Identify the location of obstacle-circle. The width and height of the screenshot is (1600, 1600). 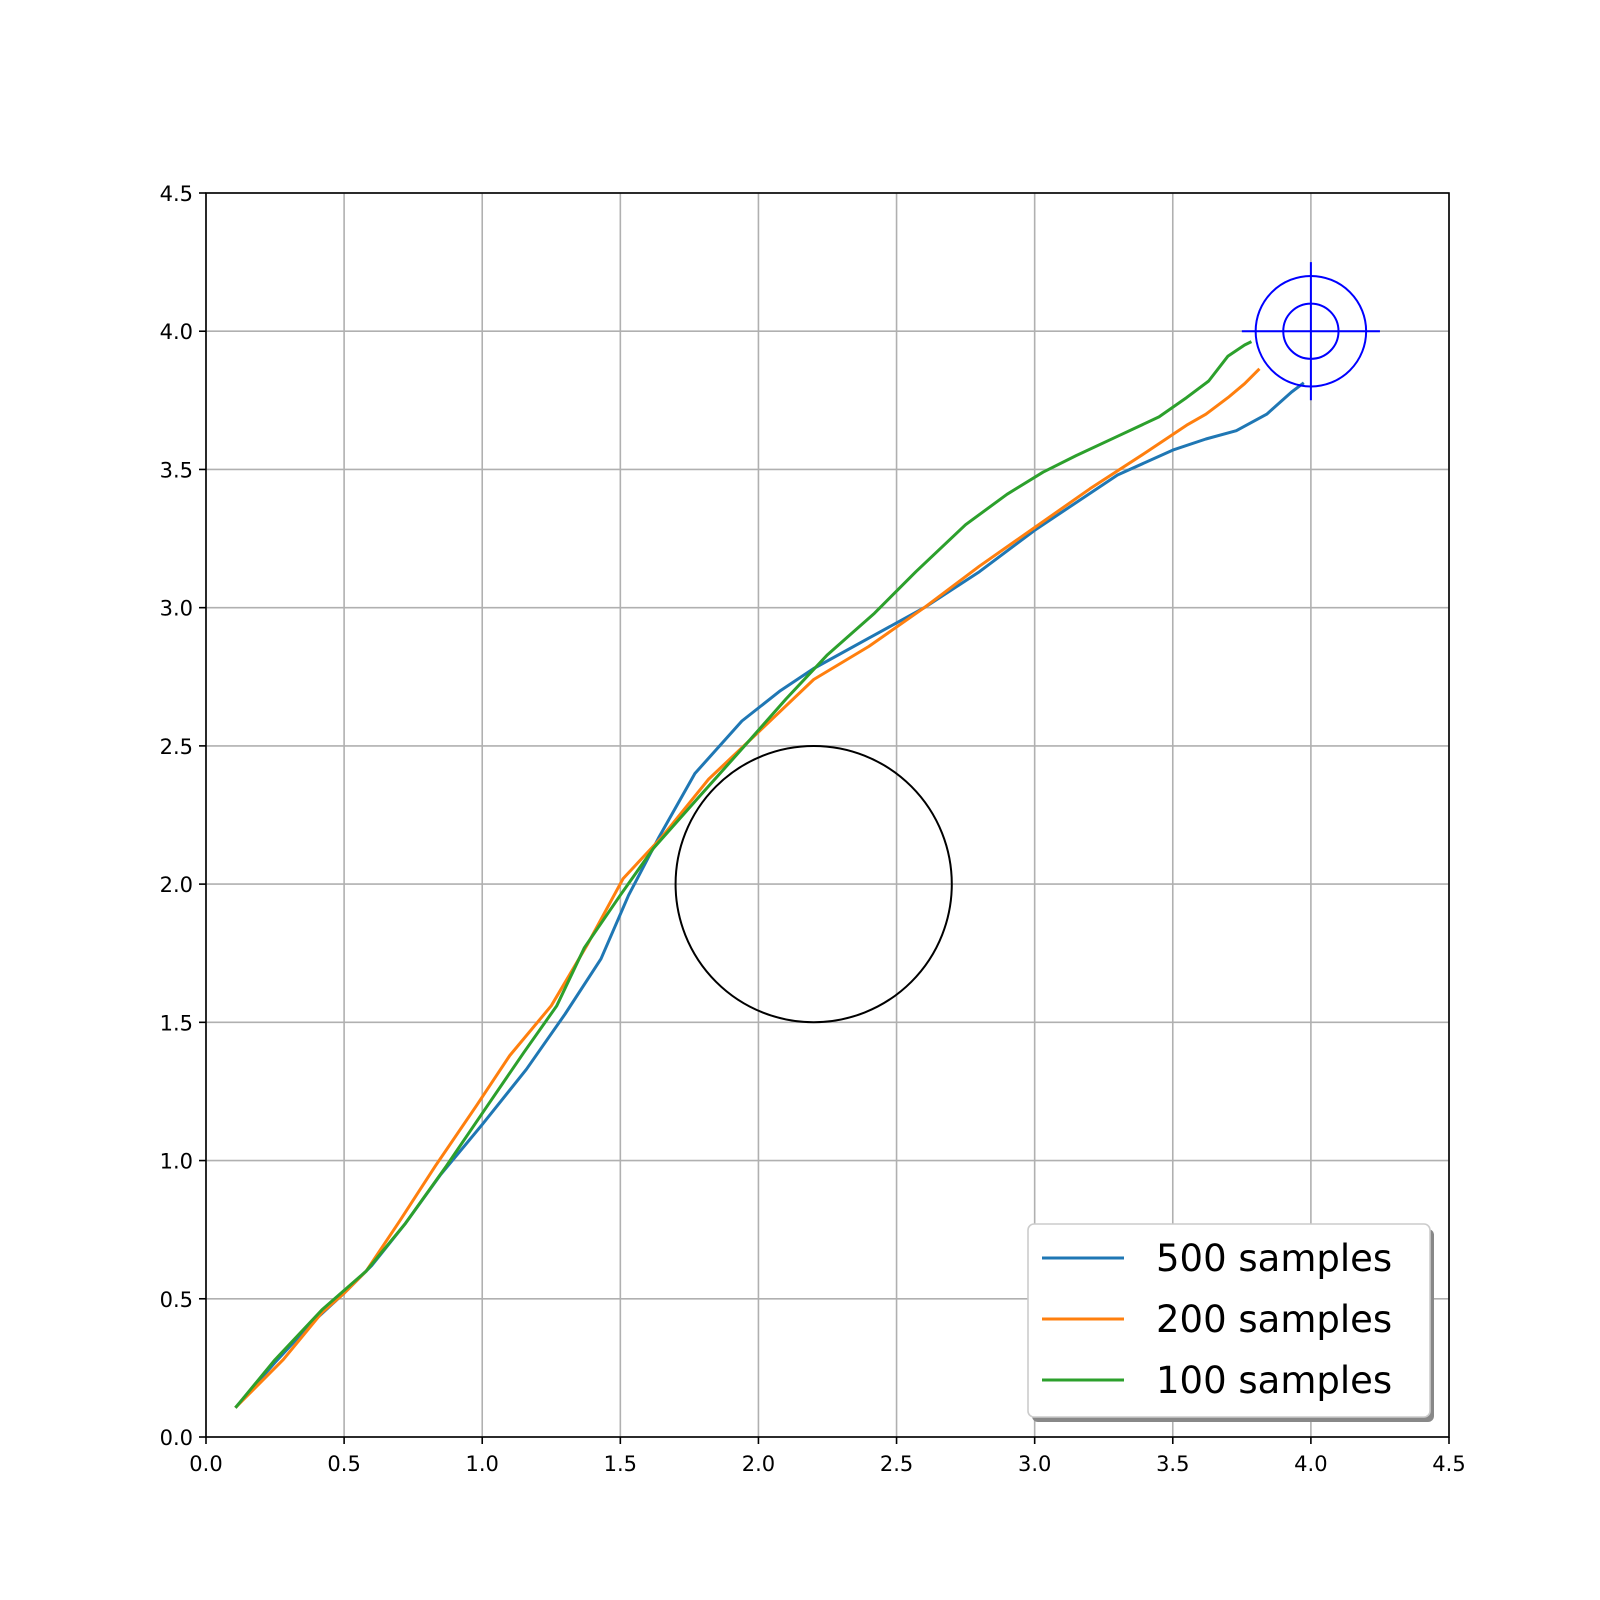
(813, 884).